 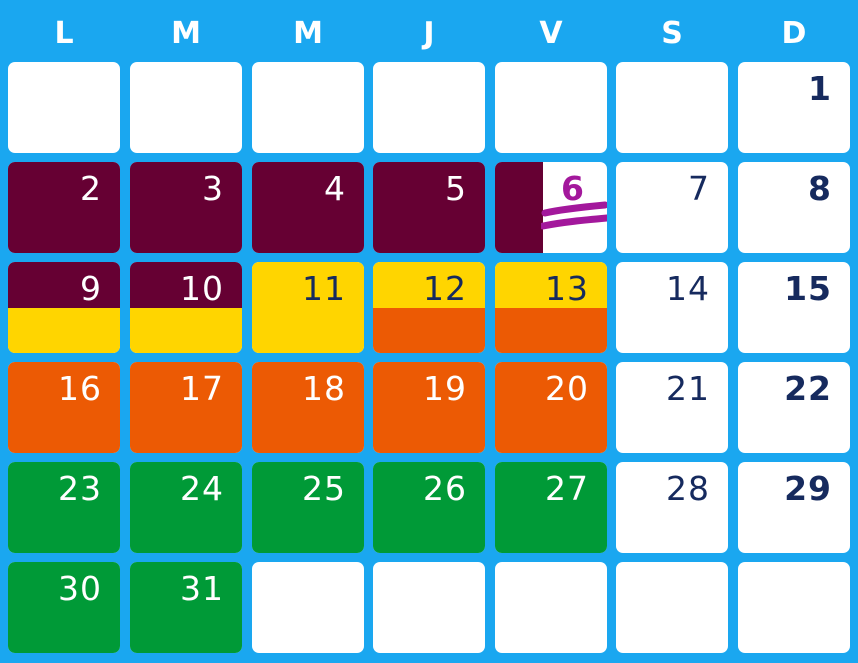 I want to click on day-cell-6: 6, so click(x=551, y=207).